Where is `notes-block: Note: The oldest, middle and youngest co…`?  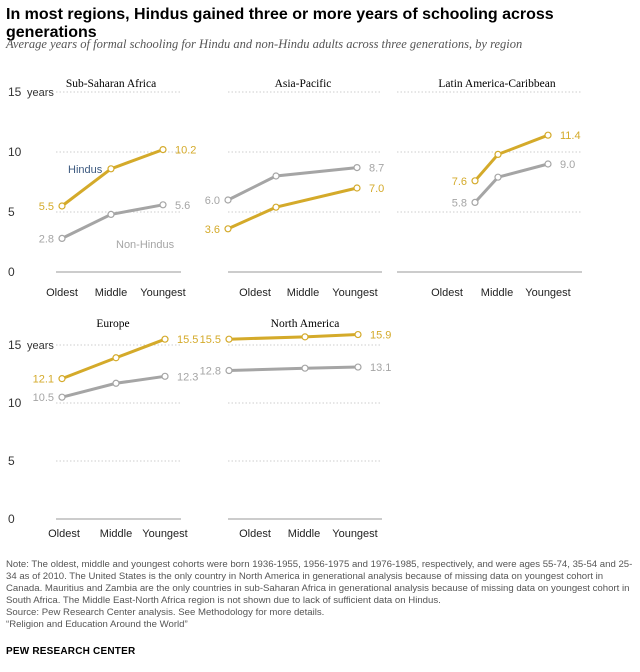 notes-block: Note: The oldest, middle and youngest co… is located at coordinates (321, 595).